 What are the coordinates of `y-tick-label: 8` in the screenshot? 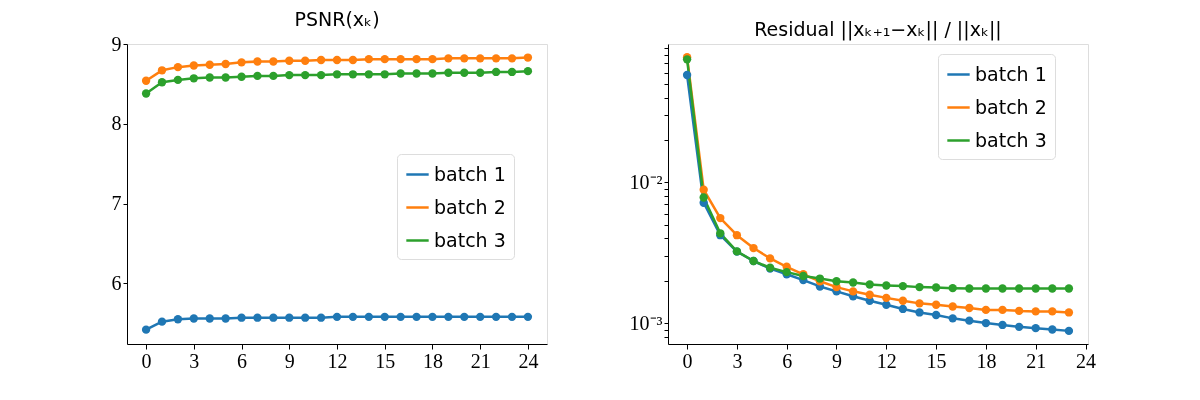 It's located at (116, 123).